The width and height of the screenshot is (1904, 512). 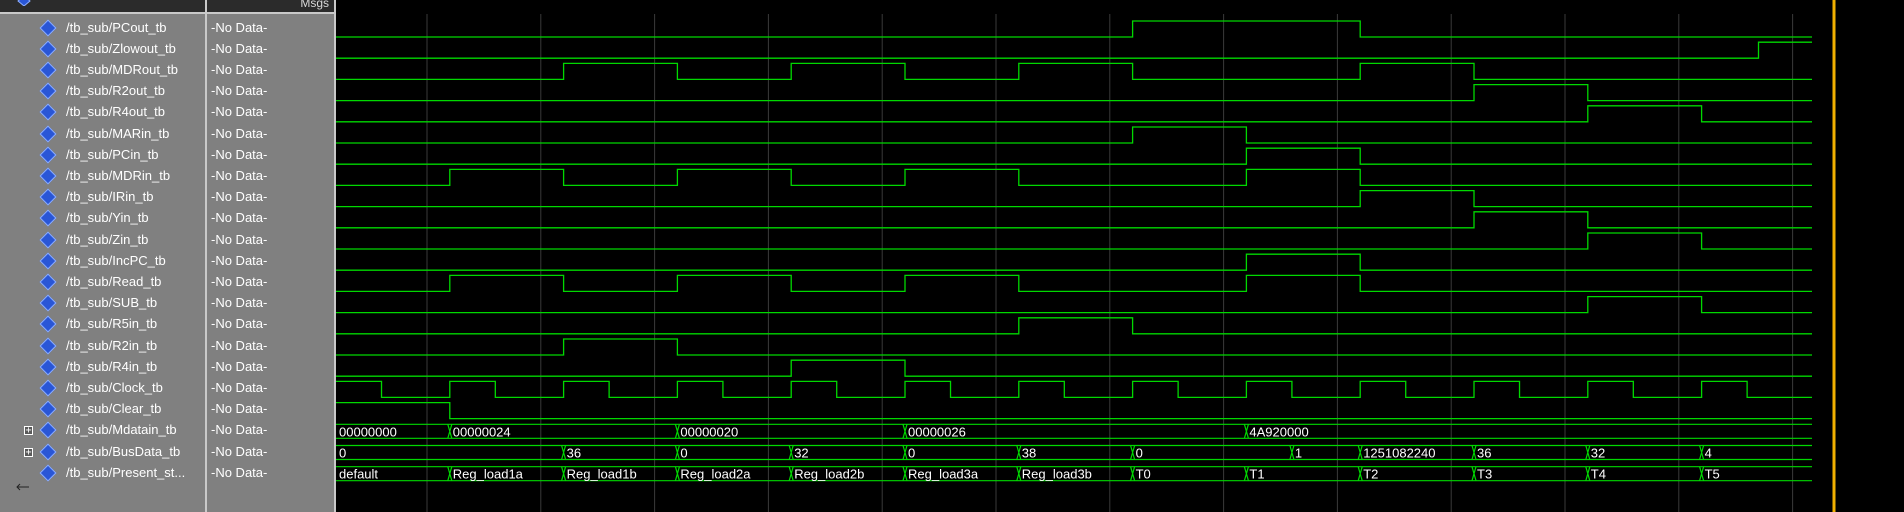 I want to click on signal-row: /tb_sub/PCin_tb, so click(x=102, y=156).